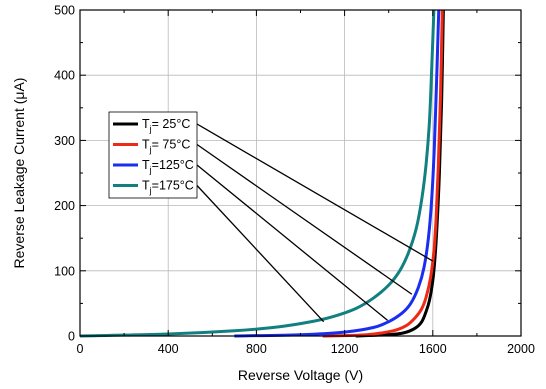 The height and width of the screenshot is (389, 546). What do you see at coordinates (71, 337) in the screenshot?
I see `y-tick-label: 0` at bounding box center [71, 337].